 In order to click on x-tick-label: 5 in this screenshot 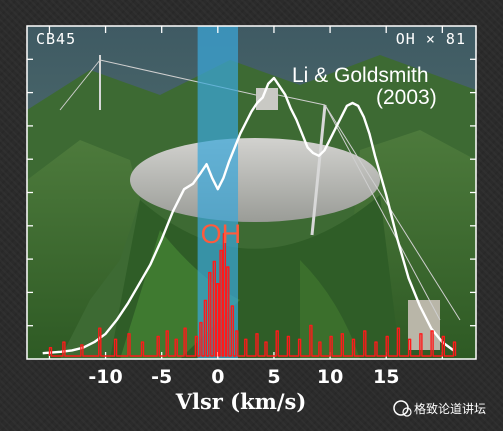, I will do `click(273, 377)`.